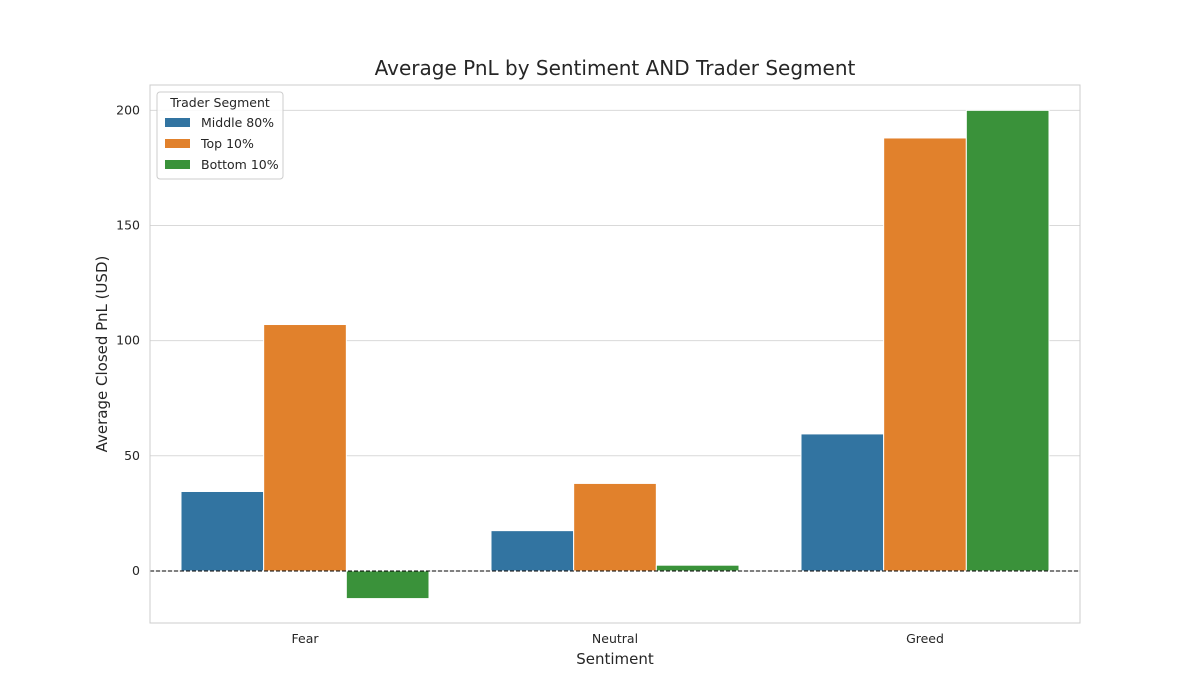  I want to click on legend-label: Middle 80%, so click(237, 122).